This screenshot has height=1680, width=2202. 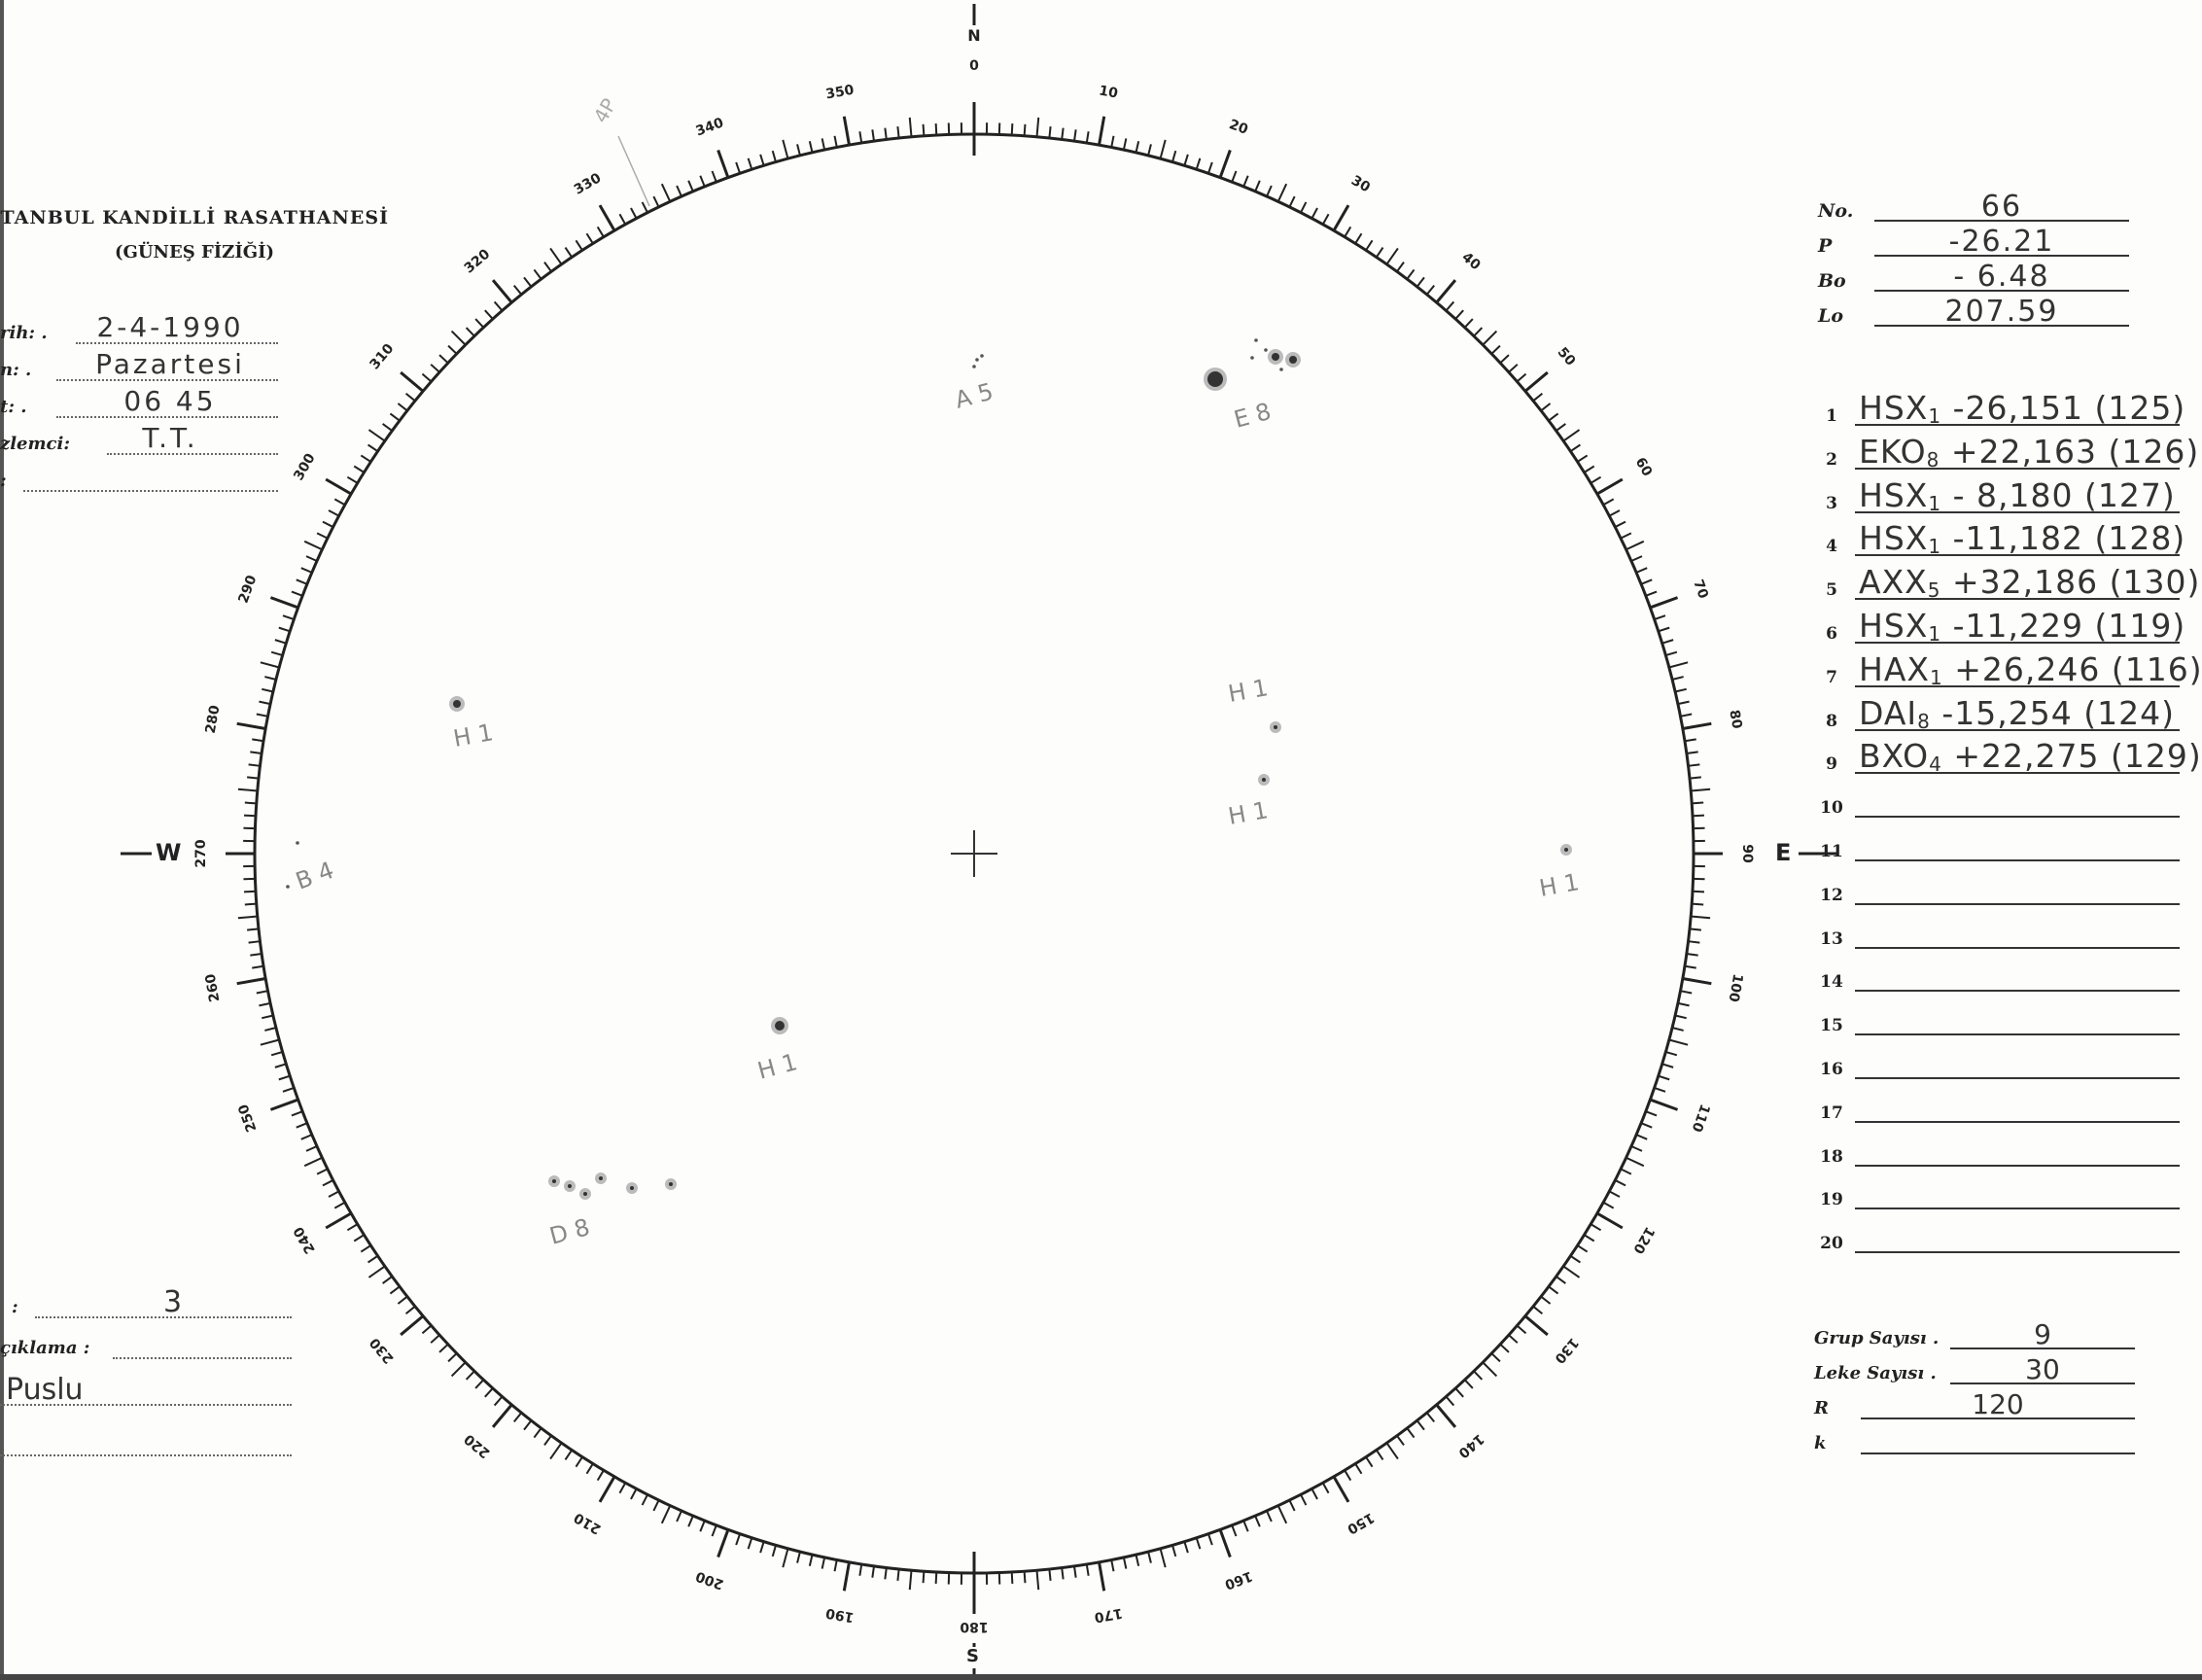 What do you see at coordinates (2009, 453) in the screenshot?
I see `group-row: 2 EKO8 +22,163 (126)` at bounding box center [2009, 453].